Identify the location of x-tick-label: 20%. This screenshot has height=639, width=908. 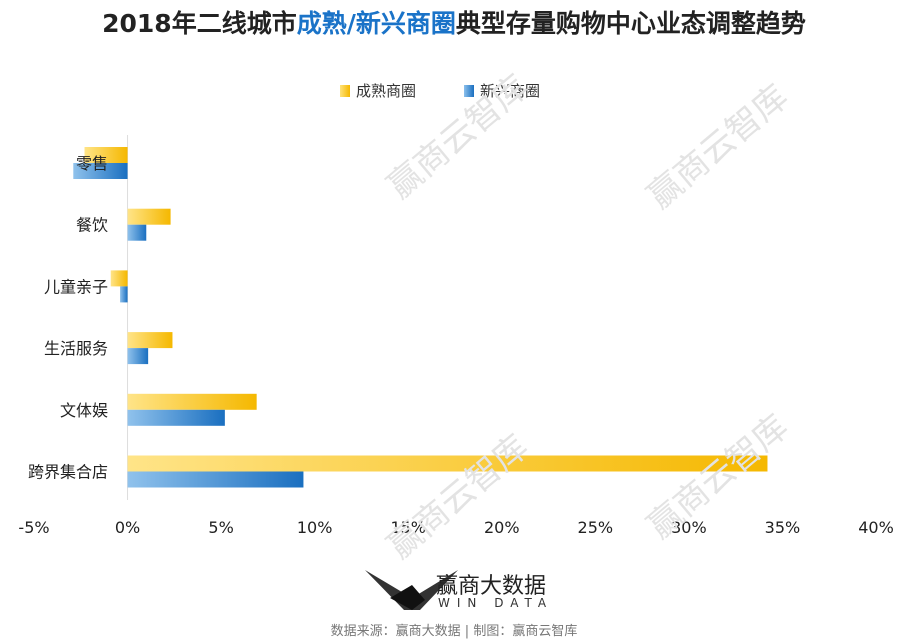
(502, 527).